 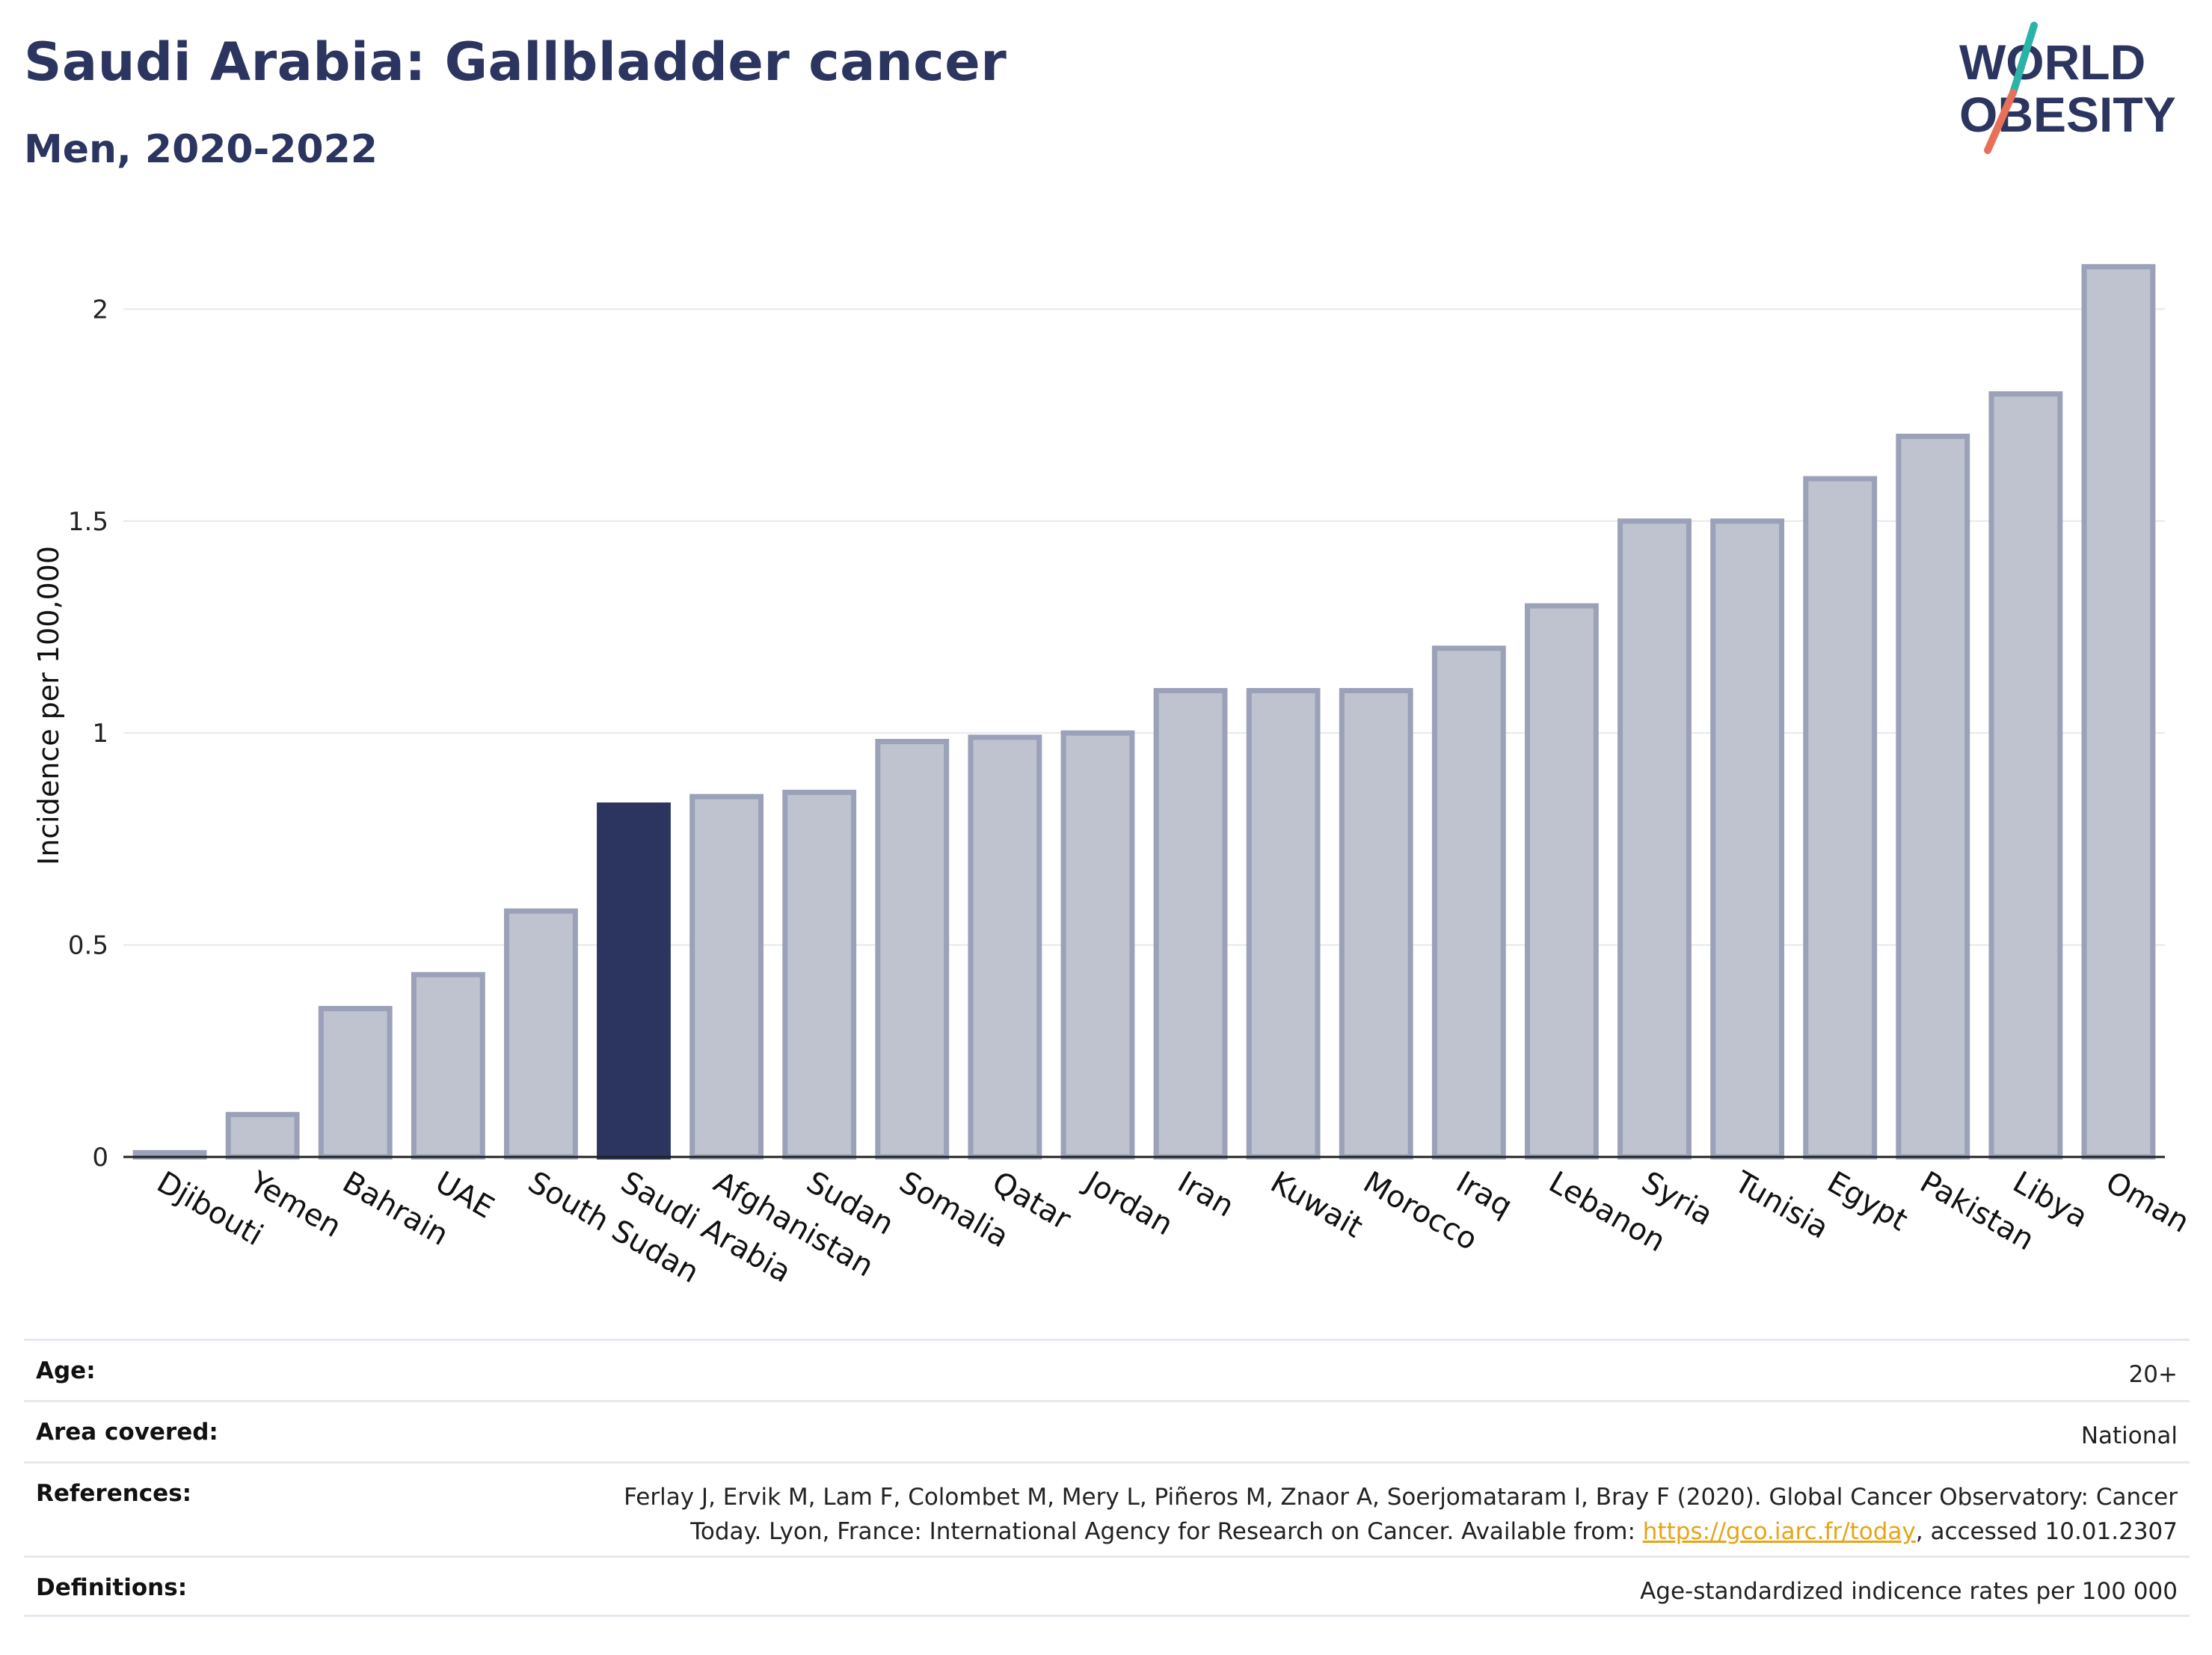 I want to click on world-obesity-logo: WORLD OBESITY, so click(x=2067, y=88).